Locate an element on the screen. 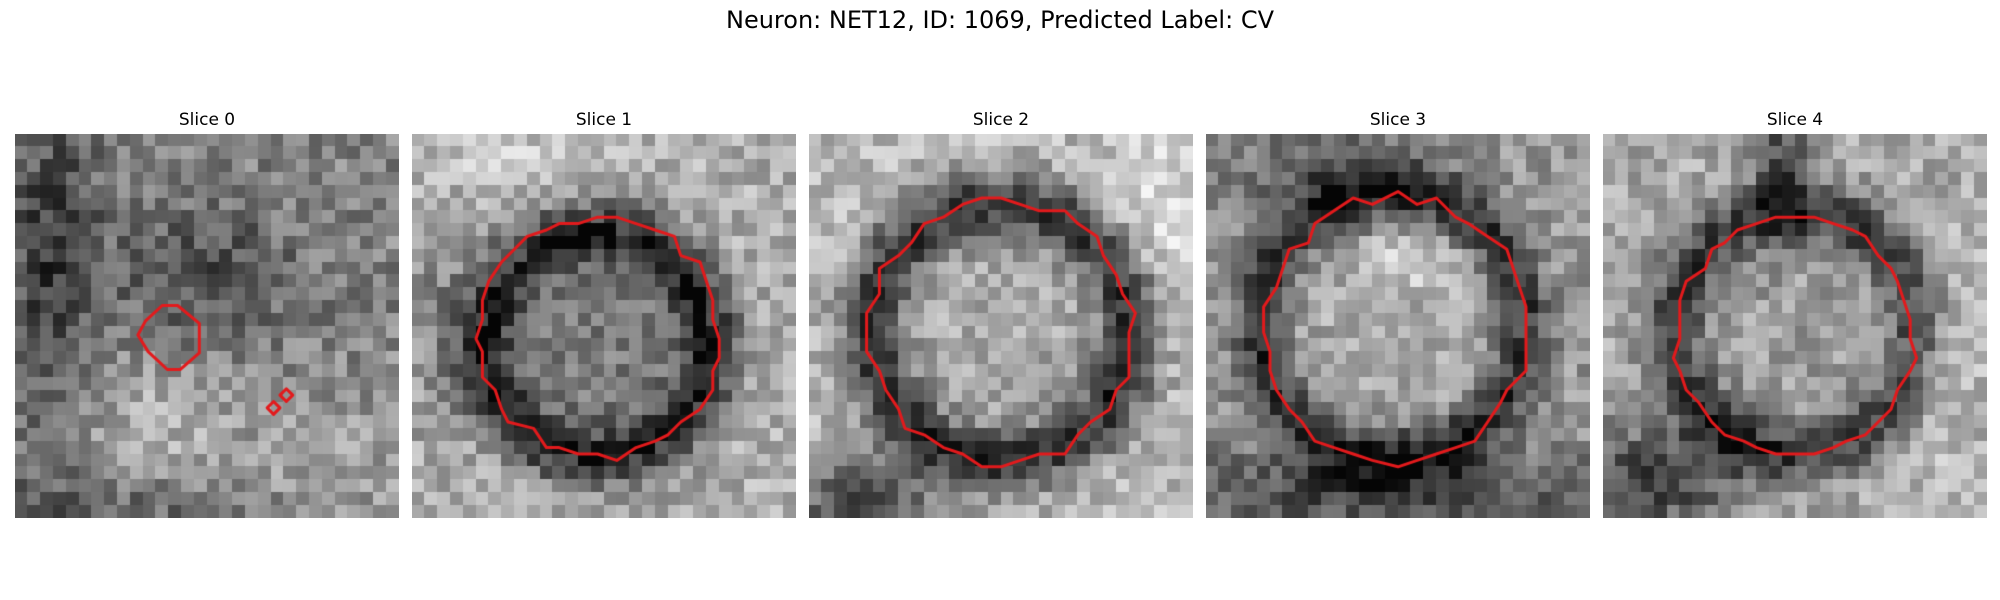 The image size is (2000, 600). slice-panel-0: Slice 0 is located at coordinates (207, 313).